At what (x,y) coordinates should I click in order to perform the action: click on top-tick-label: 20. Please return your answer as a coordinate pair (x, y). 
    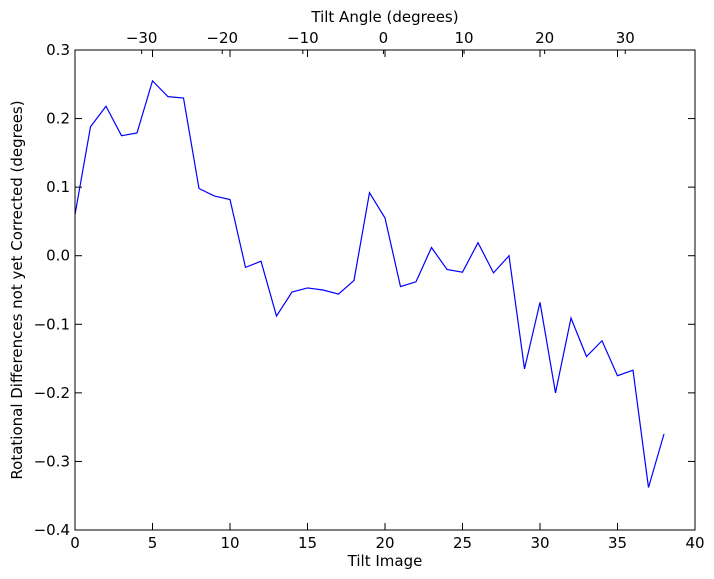
    Looking at the image, I should click on (544, 38).